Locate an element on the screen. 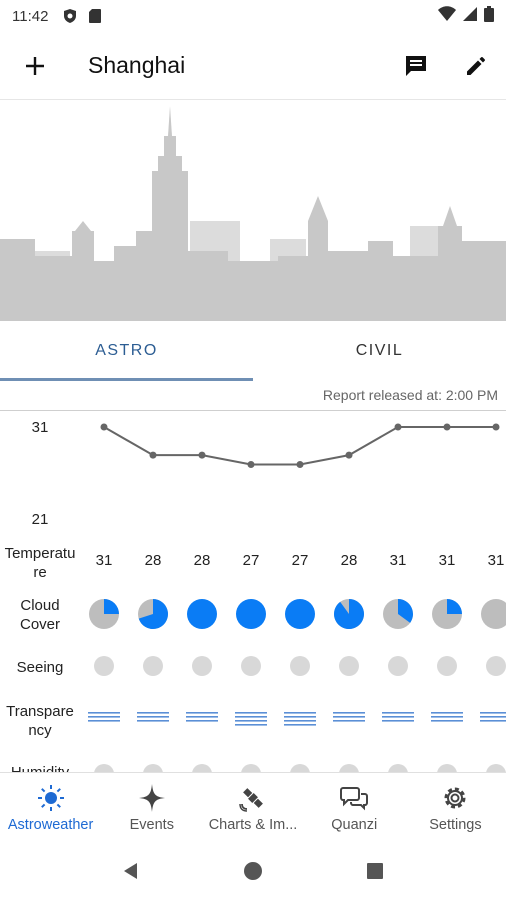 This screenshot has height=900, width=506. satellite-icon is located at coordinates (253, 798).